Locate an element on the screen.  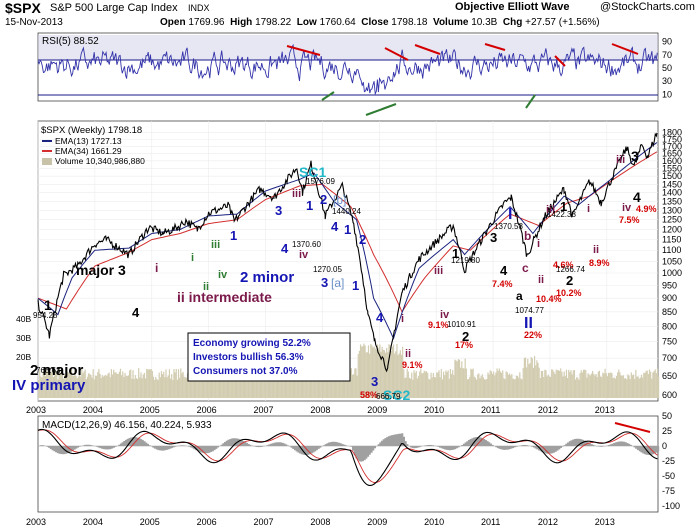
year-label: 2013 is located at coordinates (605, 410).